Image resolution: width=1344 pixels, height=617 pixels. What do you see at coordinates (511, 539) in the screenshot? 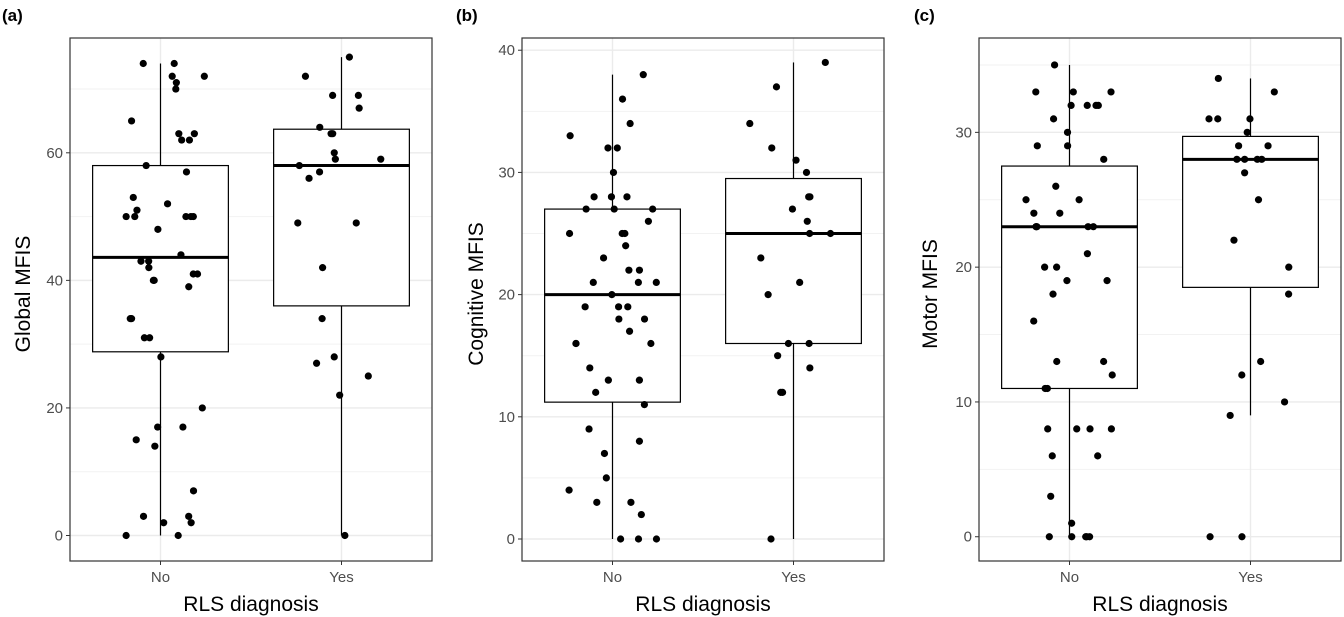
I see `panel-b-y-tick-label: 0` at bounding box center [511, 539].